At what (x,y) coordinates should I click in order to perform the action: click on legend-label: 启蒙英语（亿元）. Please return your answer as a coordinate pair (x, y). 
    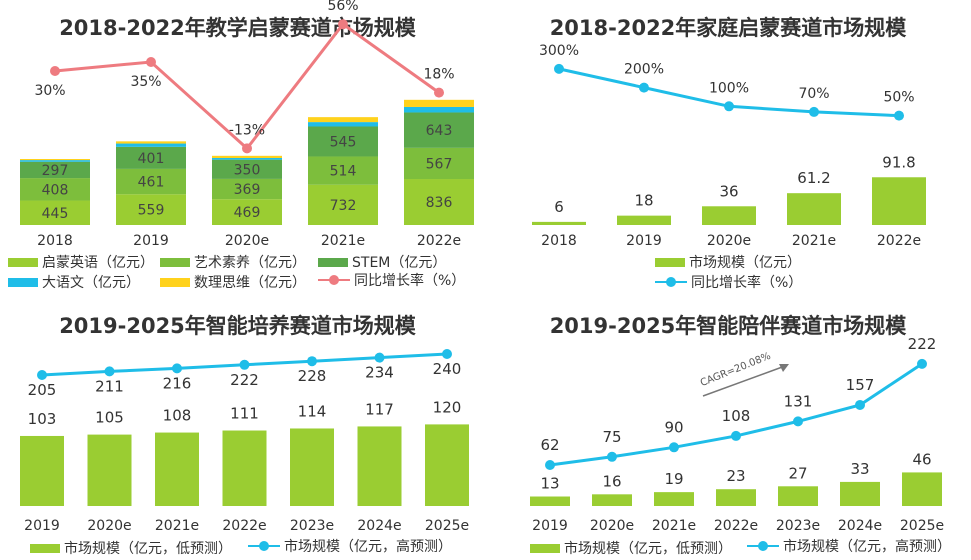
    Looking at the image, I should click on (98, 263).